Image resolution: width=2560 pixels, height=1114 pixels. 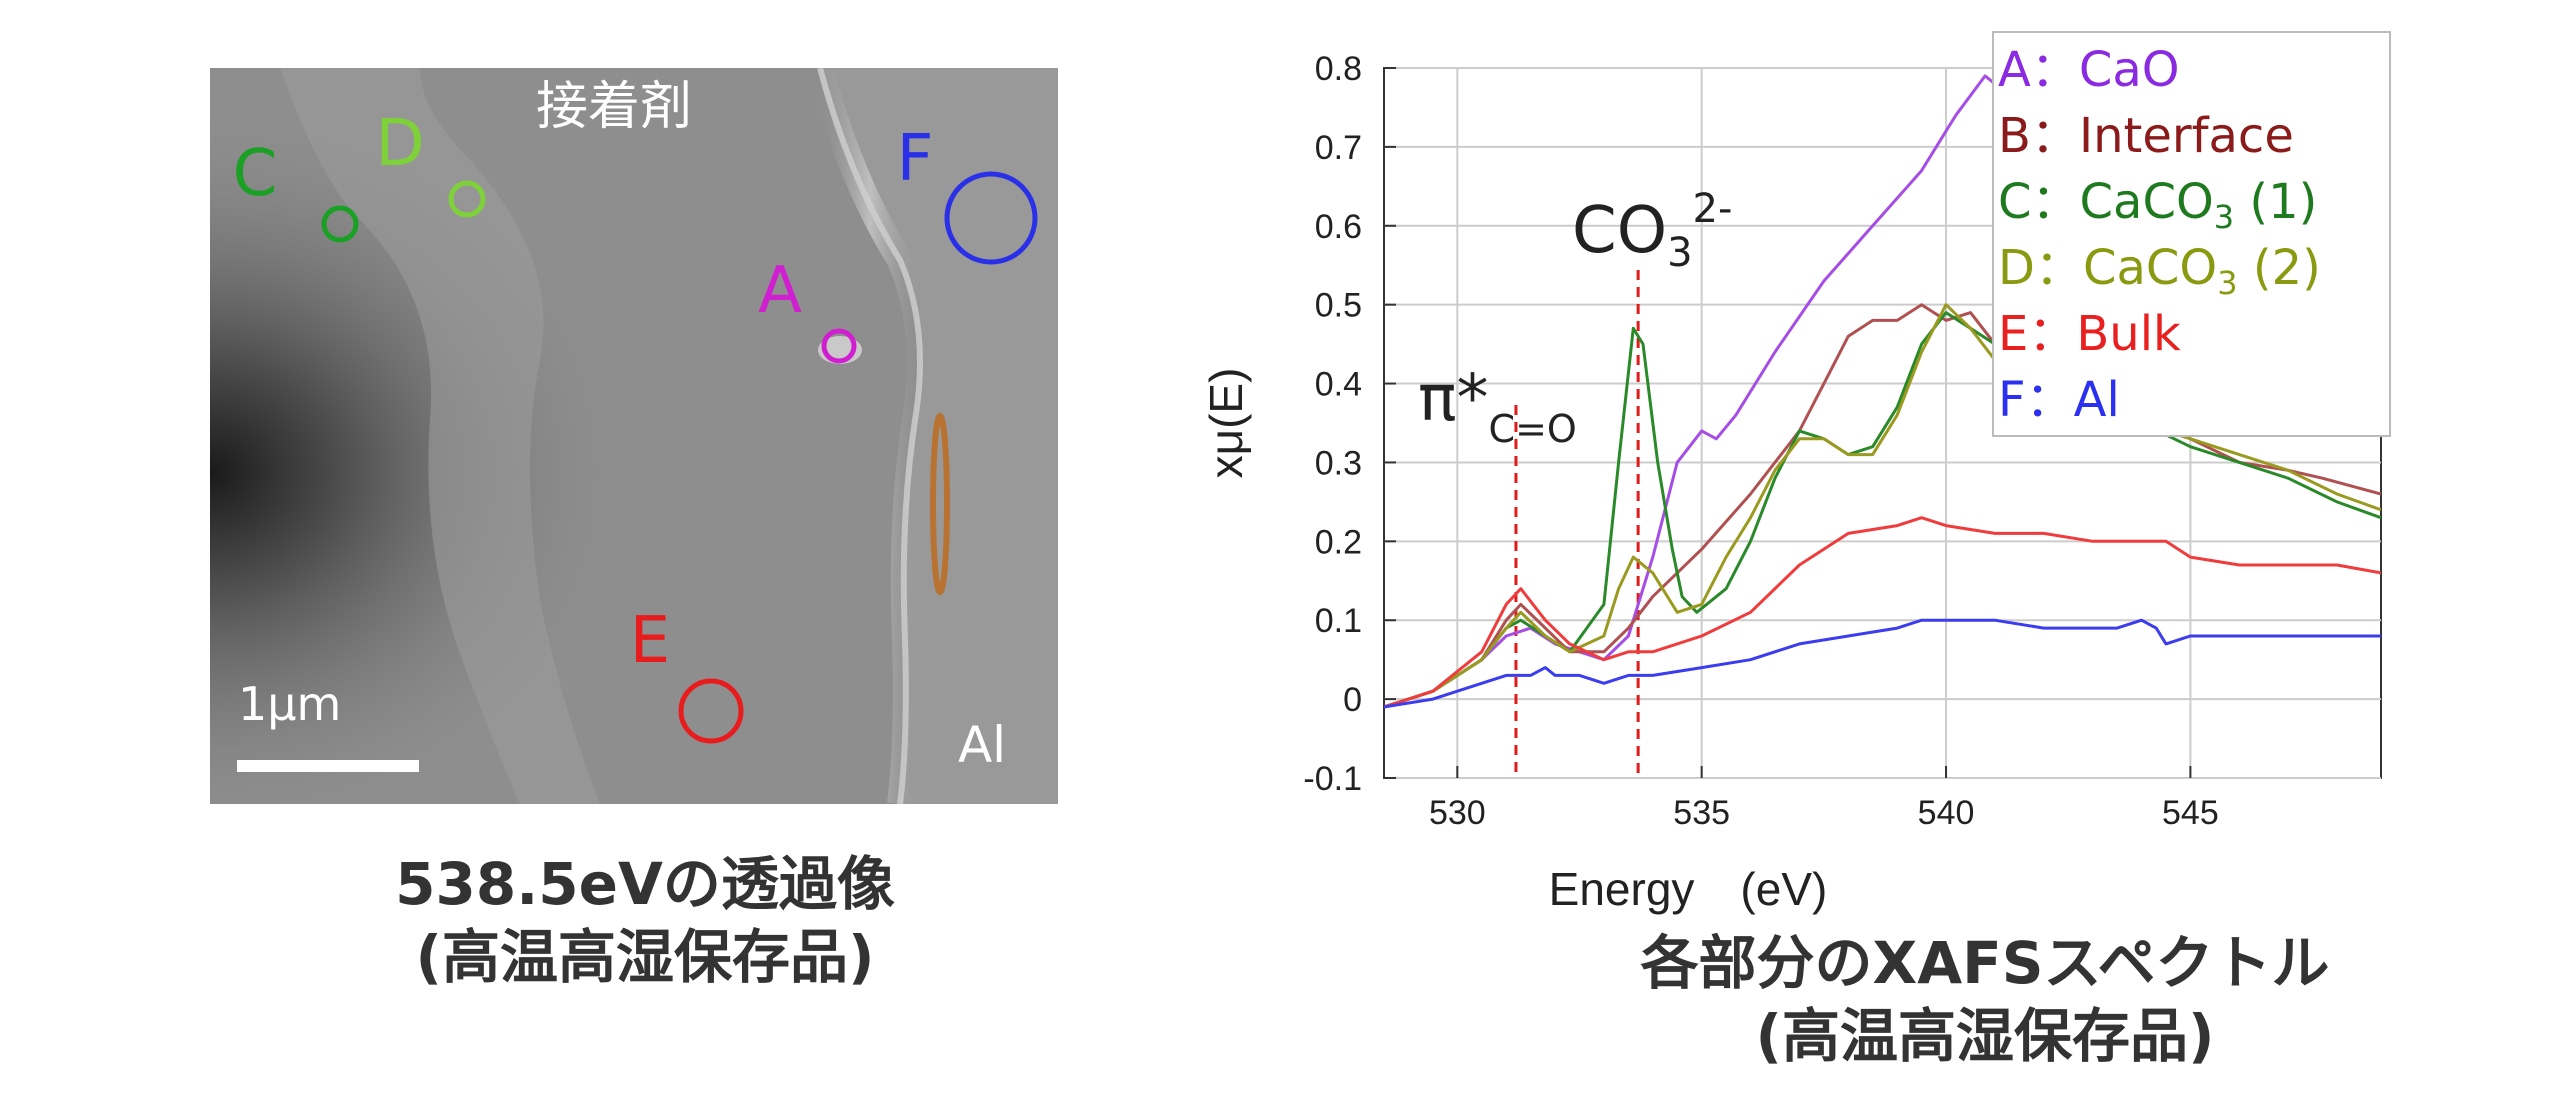 I want to click on y-tick-label: 0.4, so click(x=1338, y=385).